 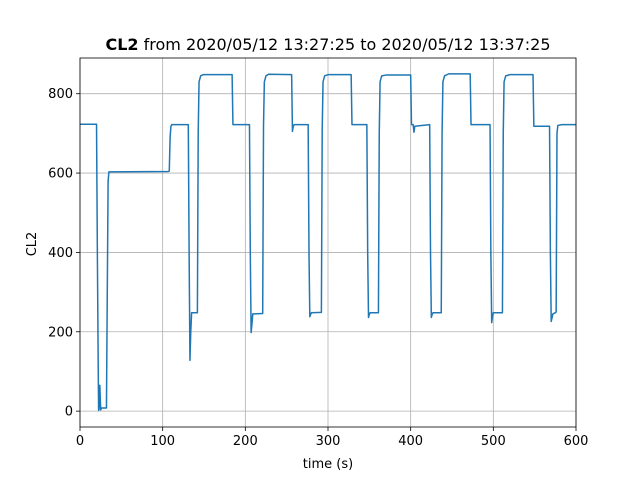 What do you see at coordinates (60, 174) in the screenshot?
I see `y-tick-label: 600` at bounding box center [60, 174].